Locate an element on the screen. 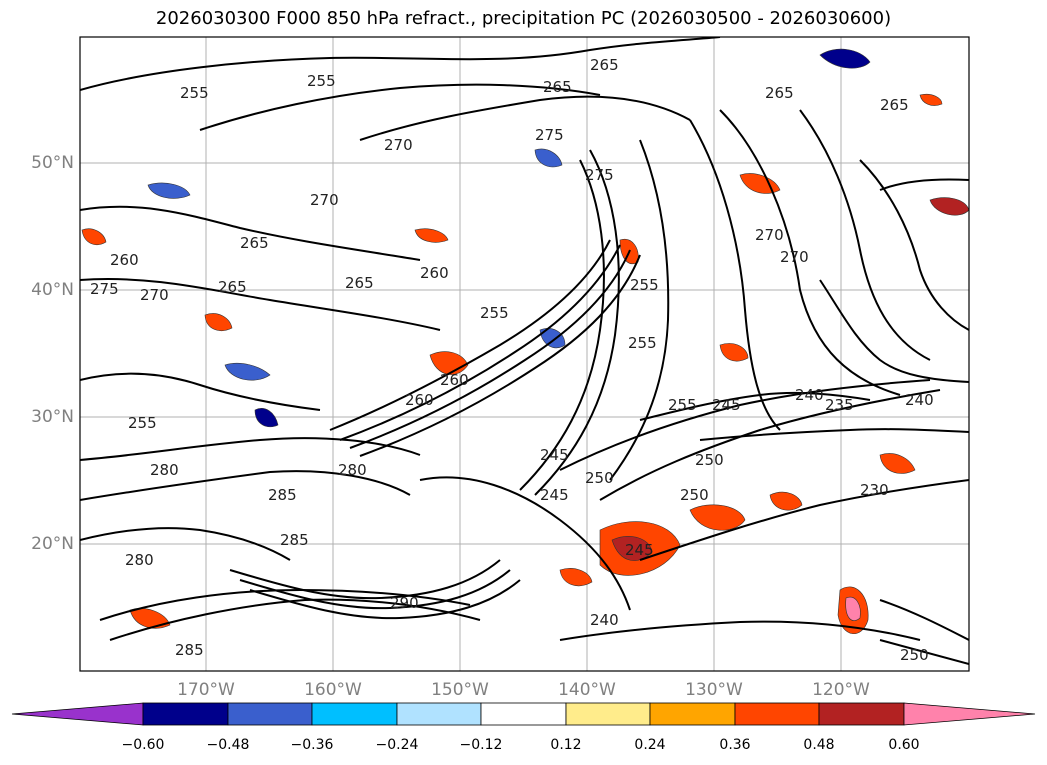  contour-label: 290 is located at coordinates (404, 603).